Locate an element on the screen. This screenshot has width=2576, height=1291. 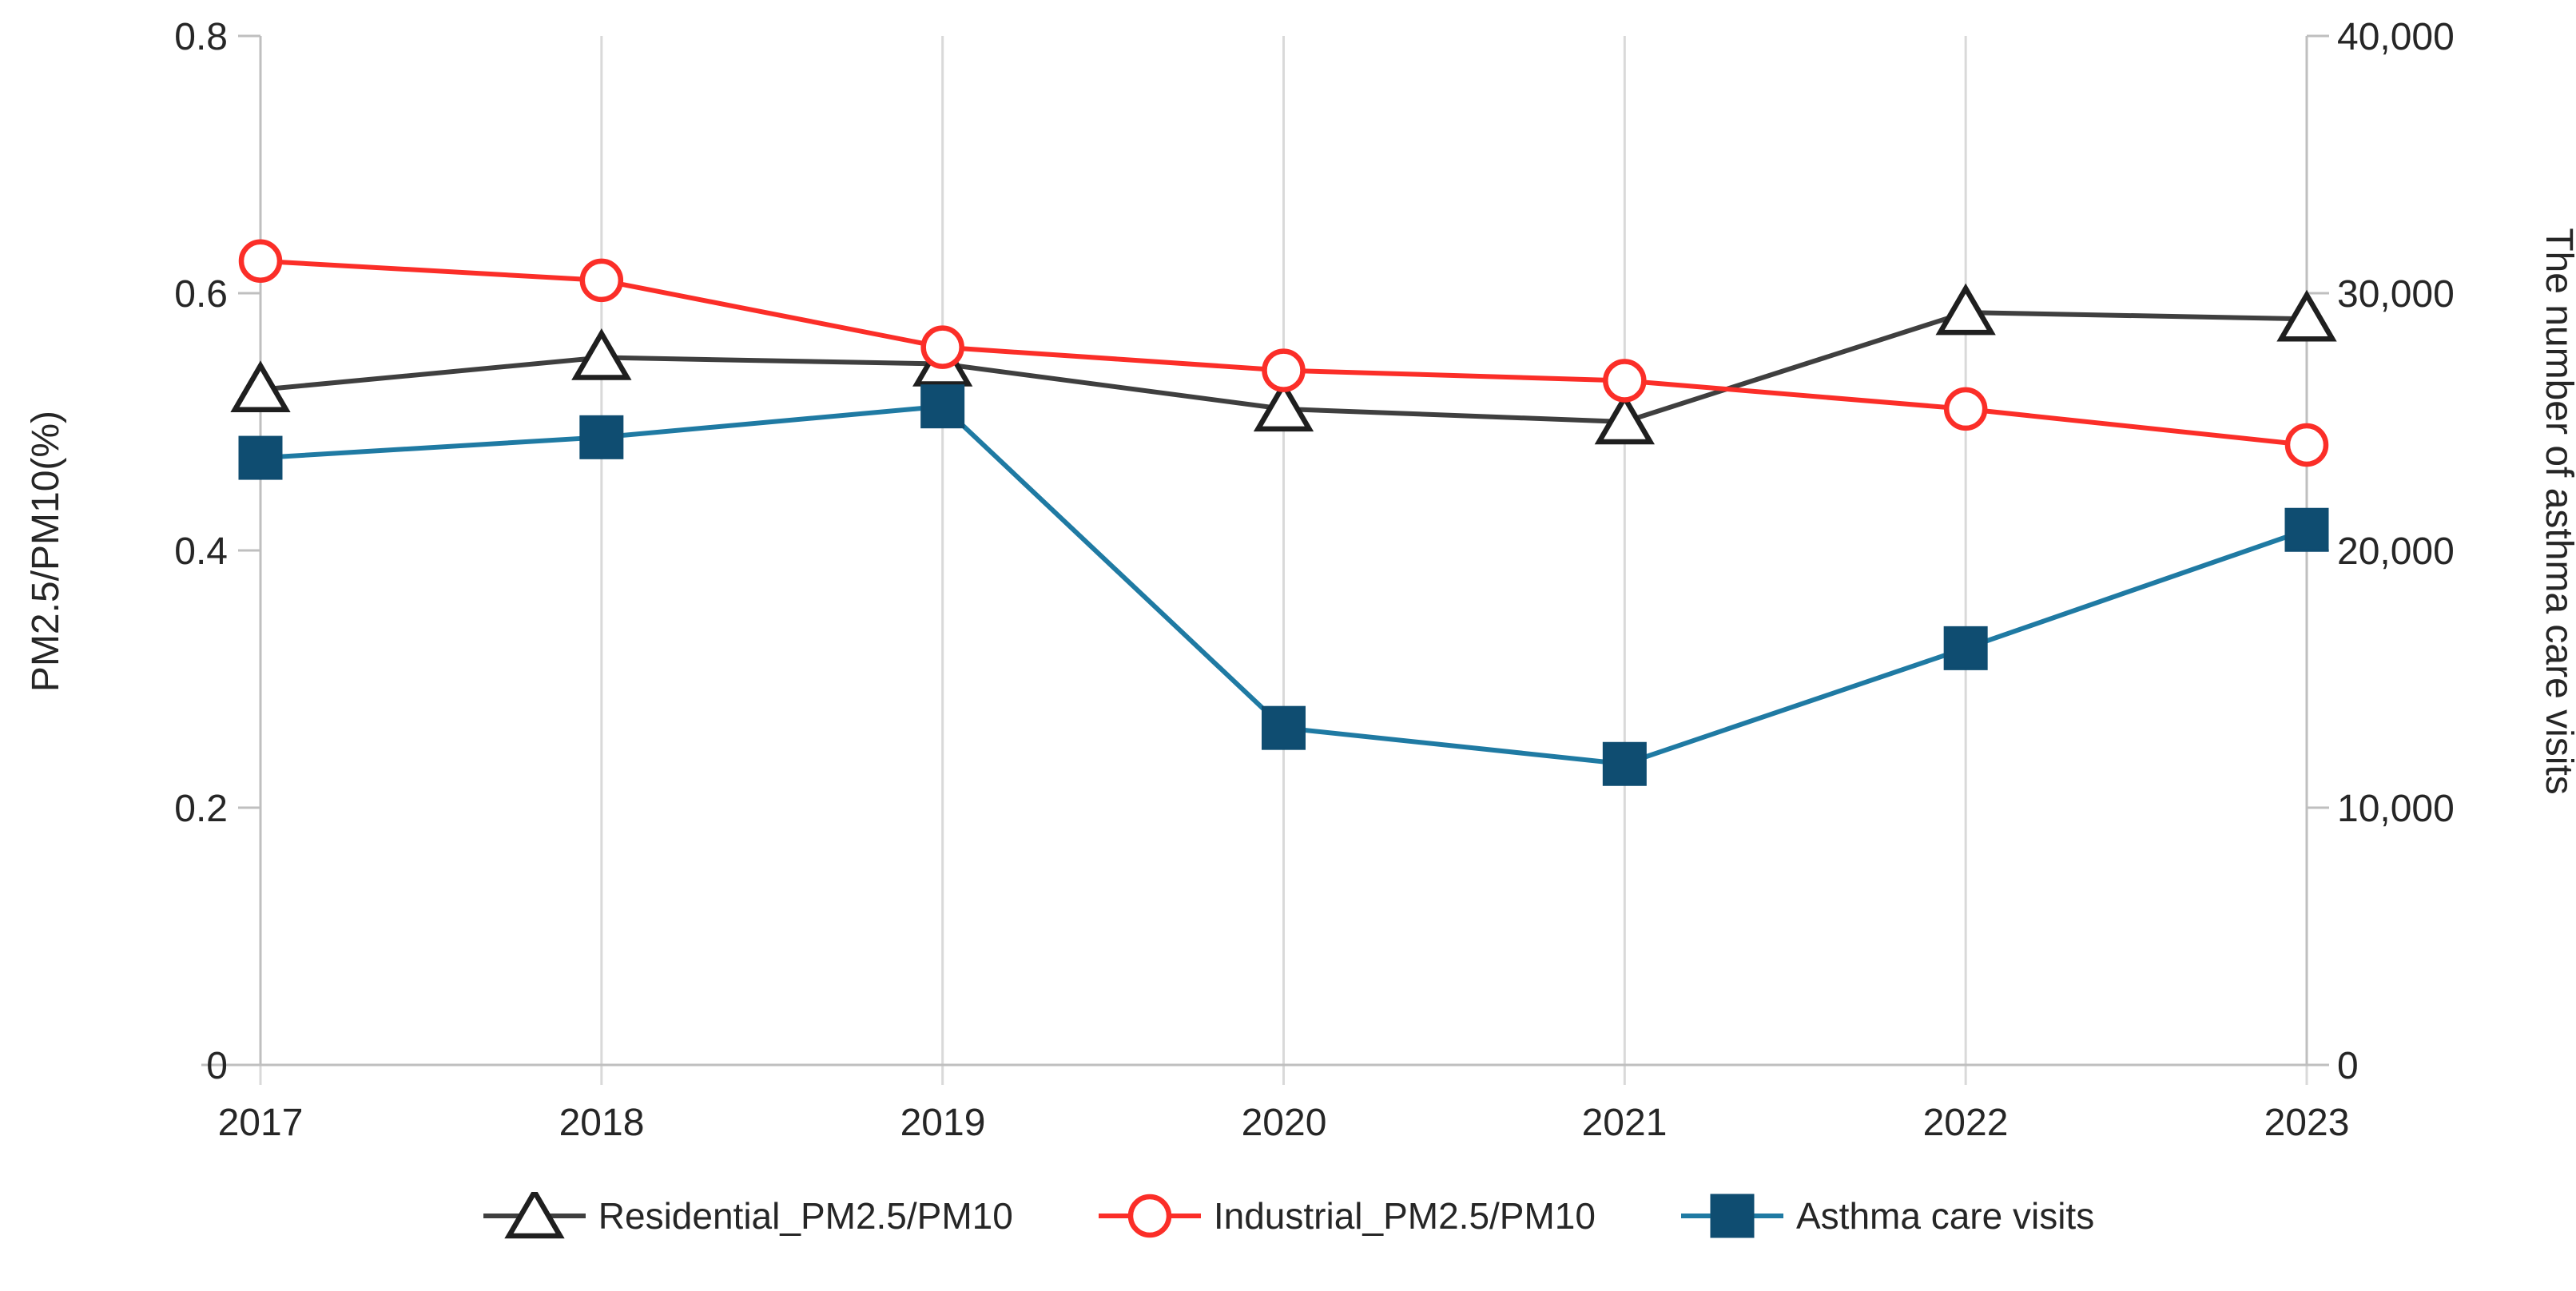
right-axis-tick: 30,000 is located at coordinates (2396, 294).